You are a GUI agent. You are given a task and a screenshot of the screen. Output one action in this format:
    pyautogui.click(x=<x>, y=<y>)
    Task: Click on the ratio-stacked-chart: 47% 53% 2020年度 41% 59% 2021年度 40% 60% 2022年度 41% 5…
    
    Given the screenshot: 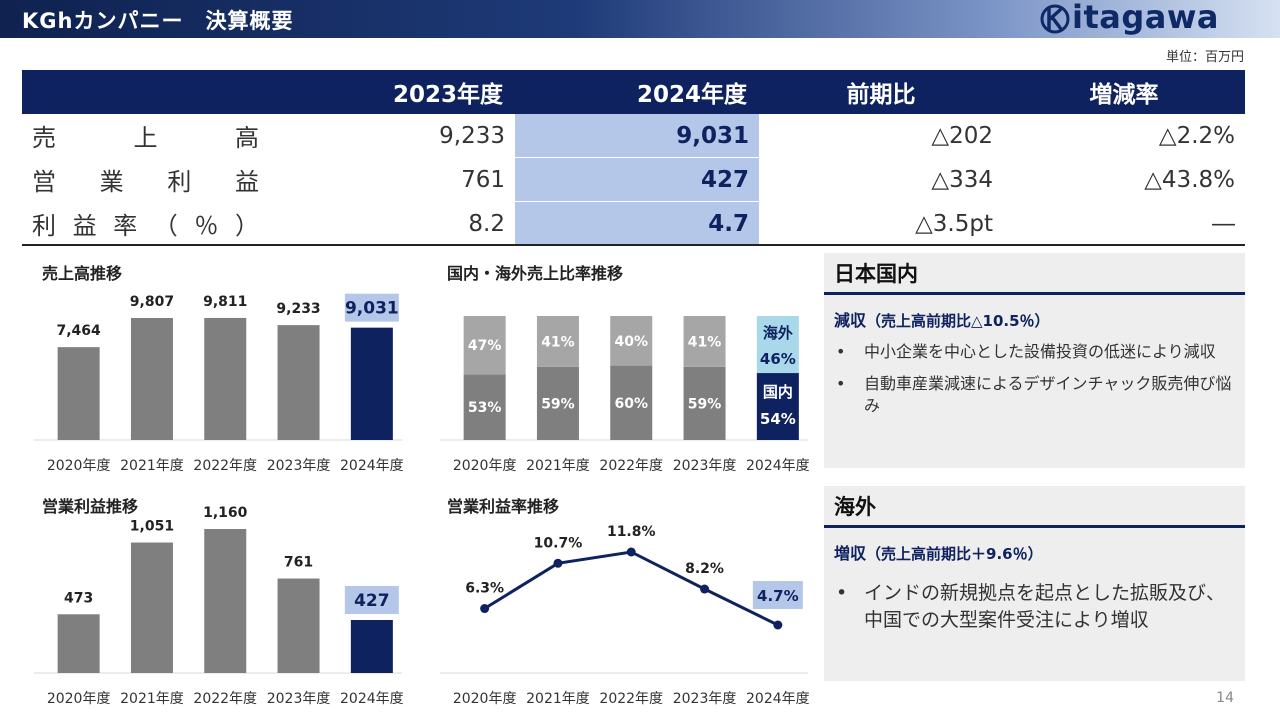 What is the action you would take?
    pyautogui.click(x=625, y=395)
    